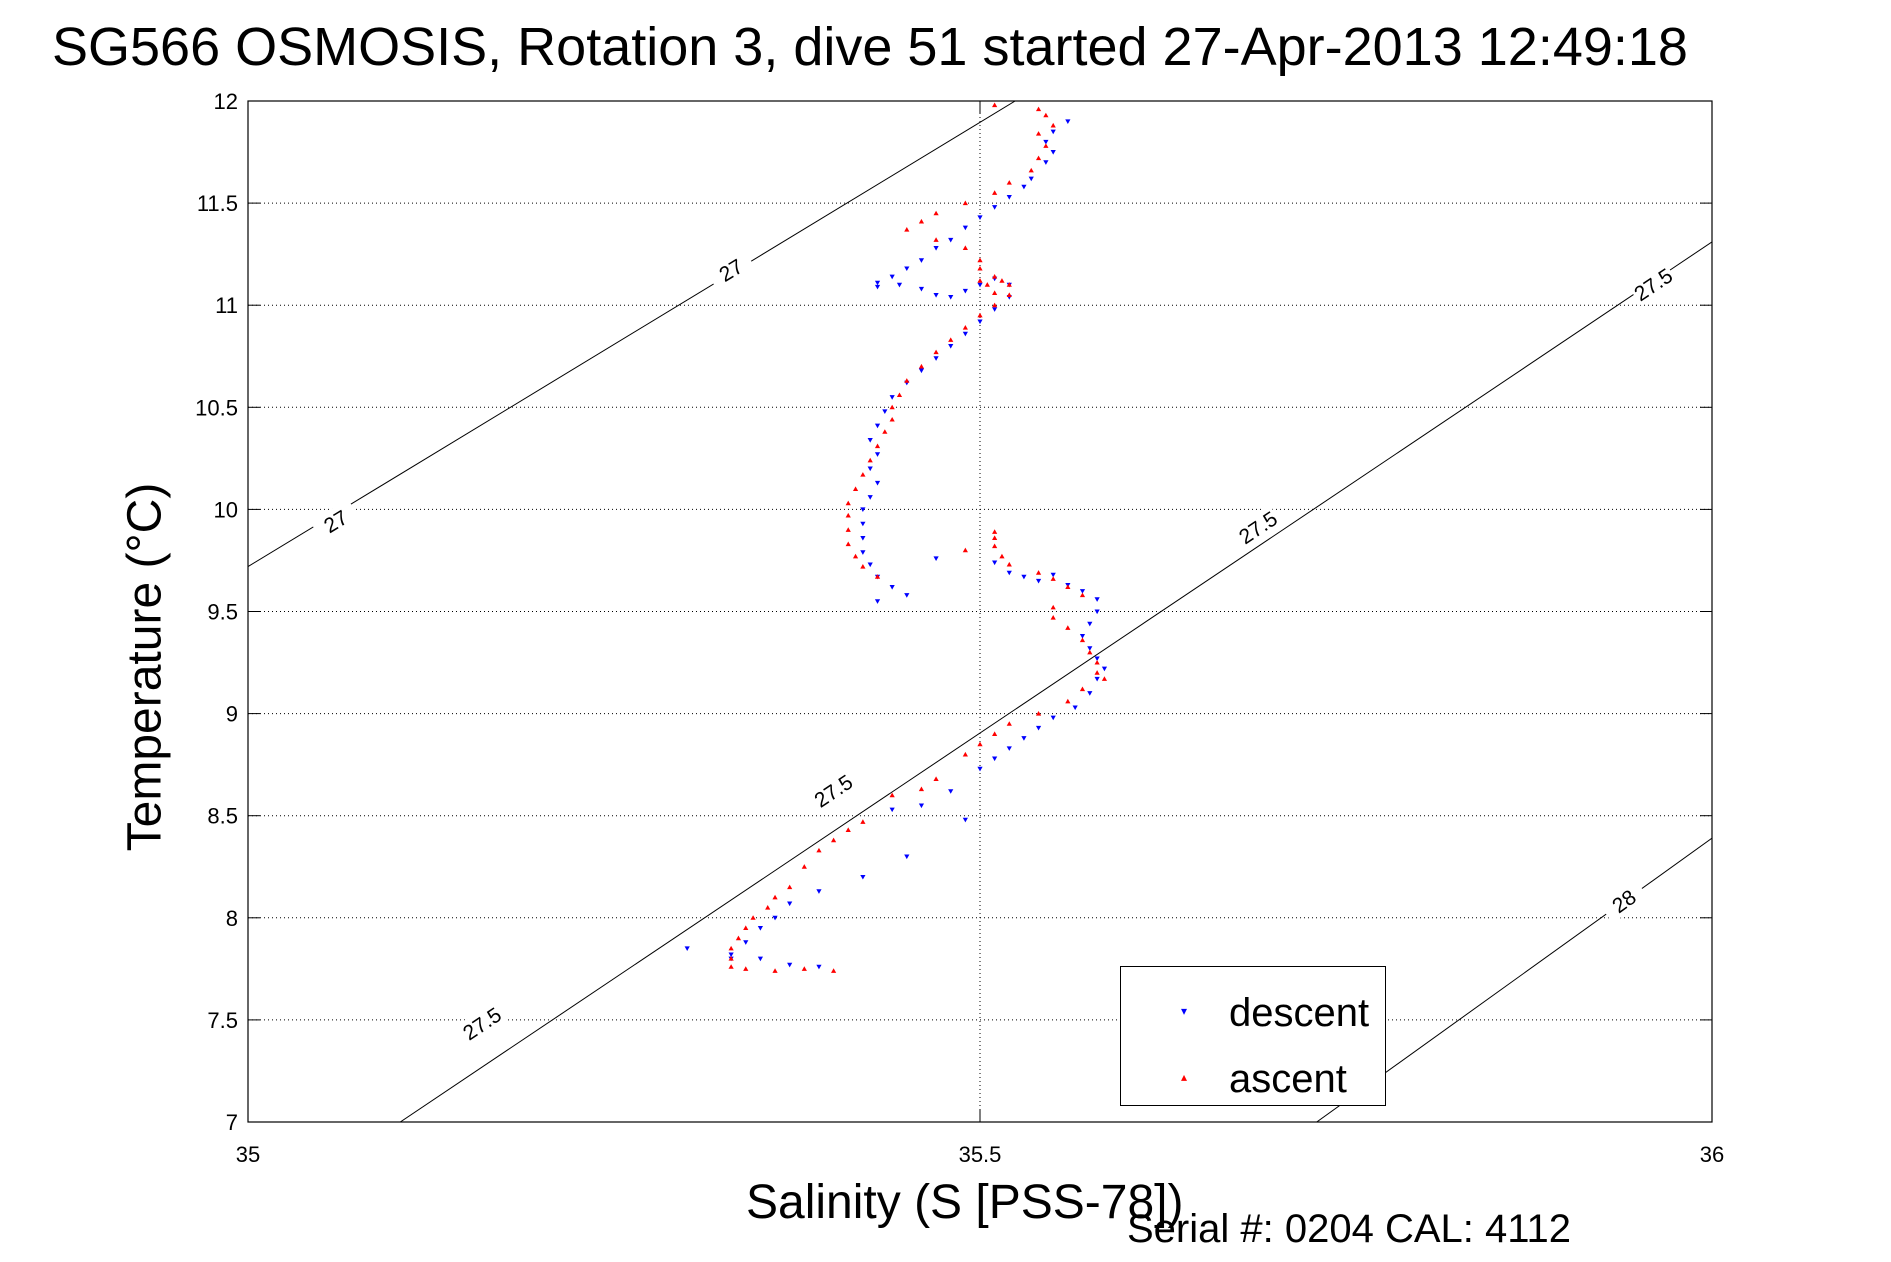  I want to click on y-tick-label: 7.5, so click(222, 1020).